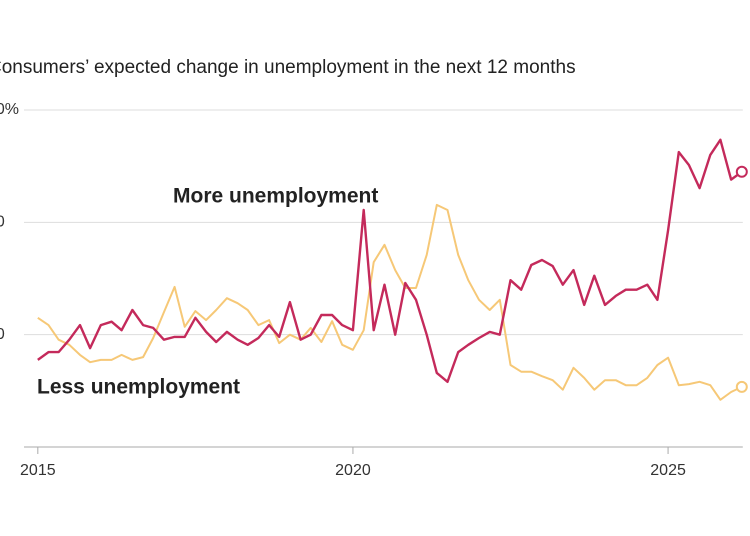 The height and width of the screenshot is (536, 750). What do you see at coordinates (138, 387) in the screenshot?
I see `series-label: Less unemployment` at bounding box center [138, 387].